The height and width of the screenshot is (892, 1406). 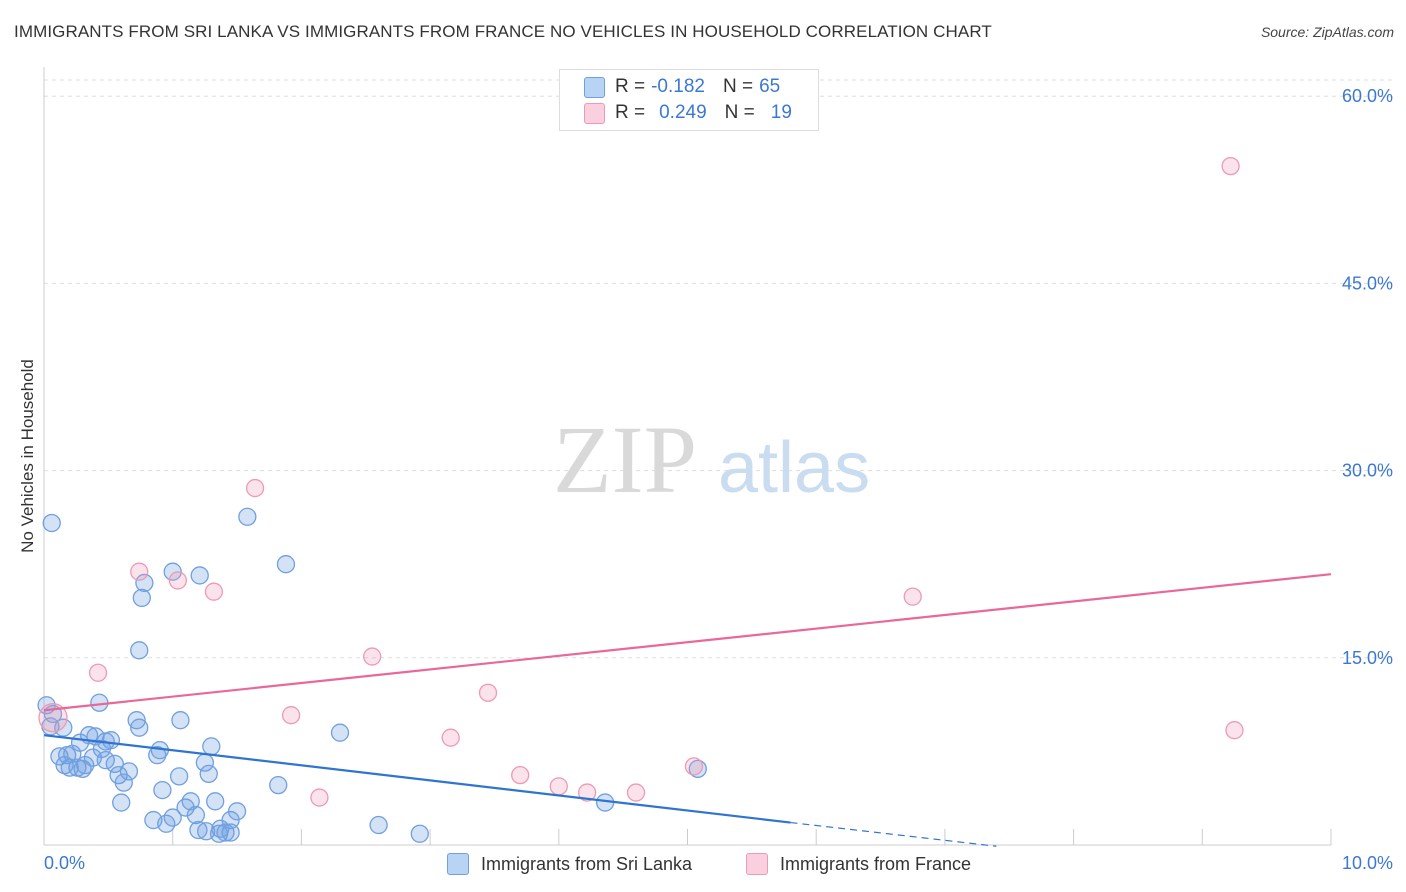 I want to click on sri-lanka-trend-extension, so click(x=893, y=834).